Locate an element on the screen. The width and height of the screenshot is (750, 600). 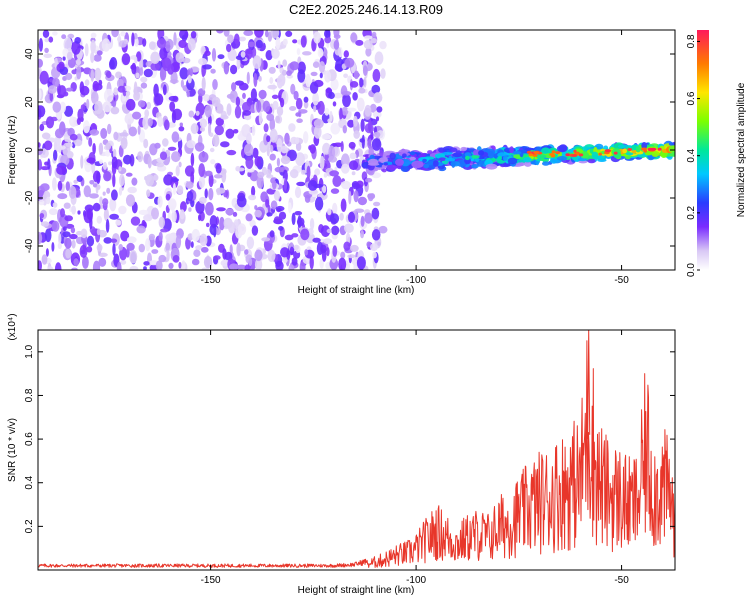
x-tick-label: -100 is located at coordinates (416, 280).